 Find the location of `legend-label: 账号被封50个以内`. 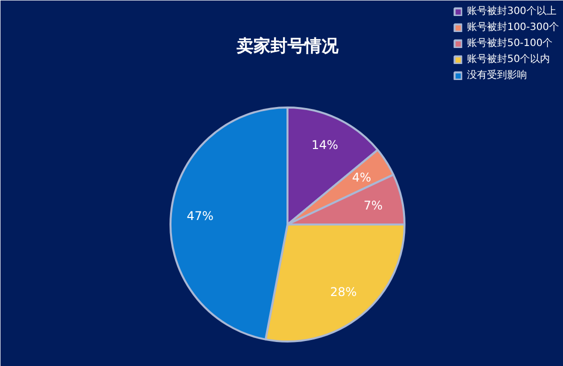

legend-label: 账号被封50个以内 is located at coordinates (508, 59).